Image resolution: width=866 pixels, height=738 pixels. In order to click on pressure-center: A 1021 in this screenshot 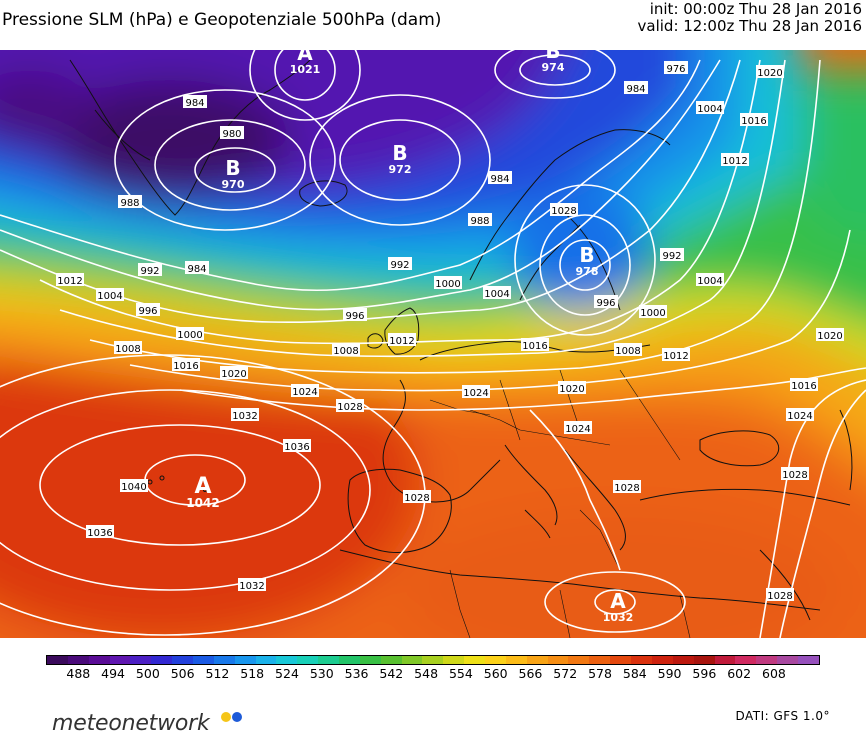, I will do `click(305, 63)`.